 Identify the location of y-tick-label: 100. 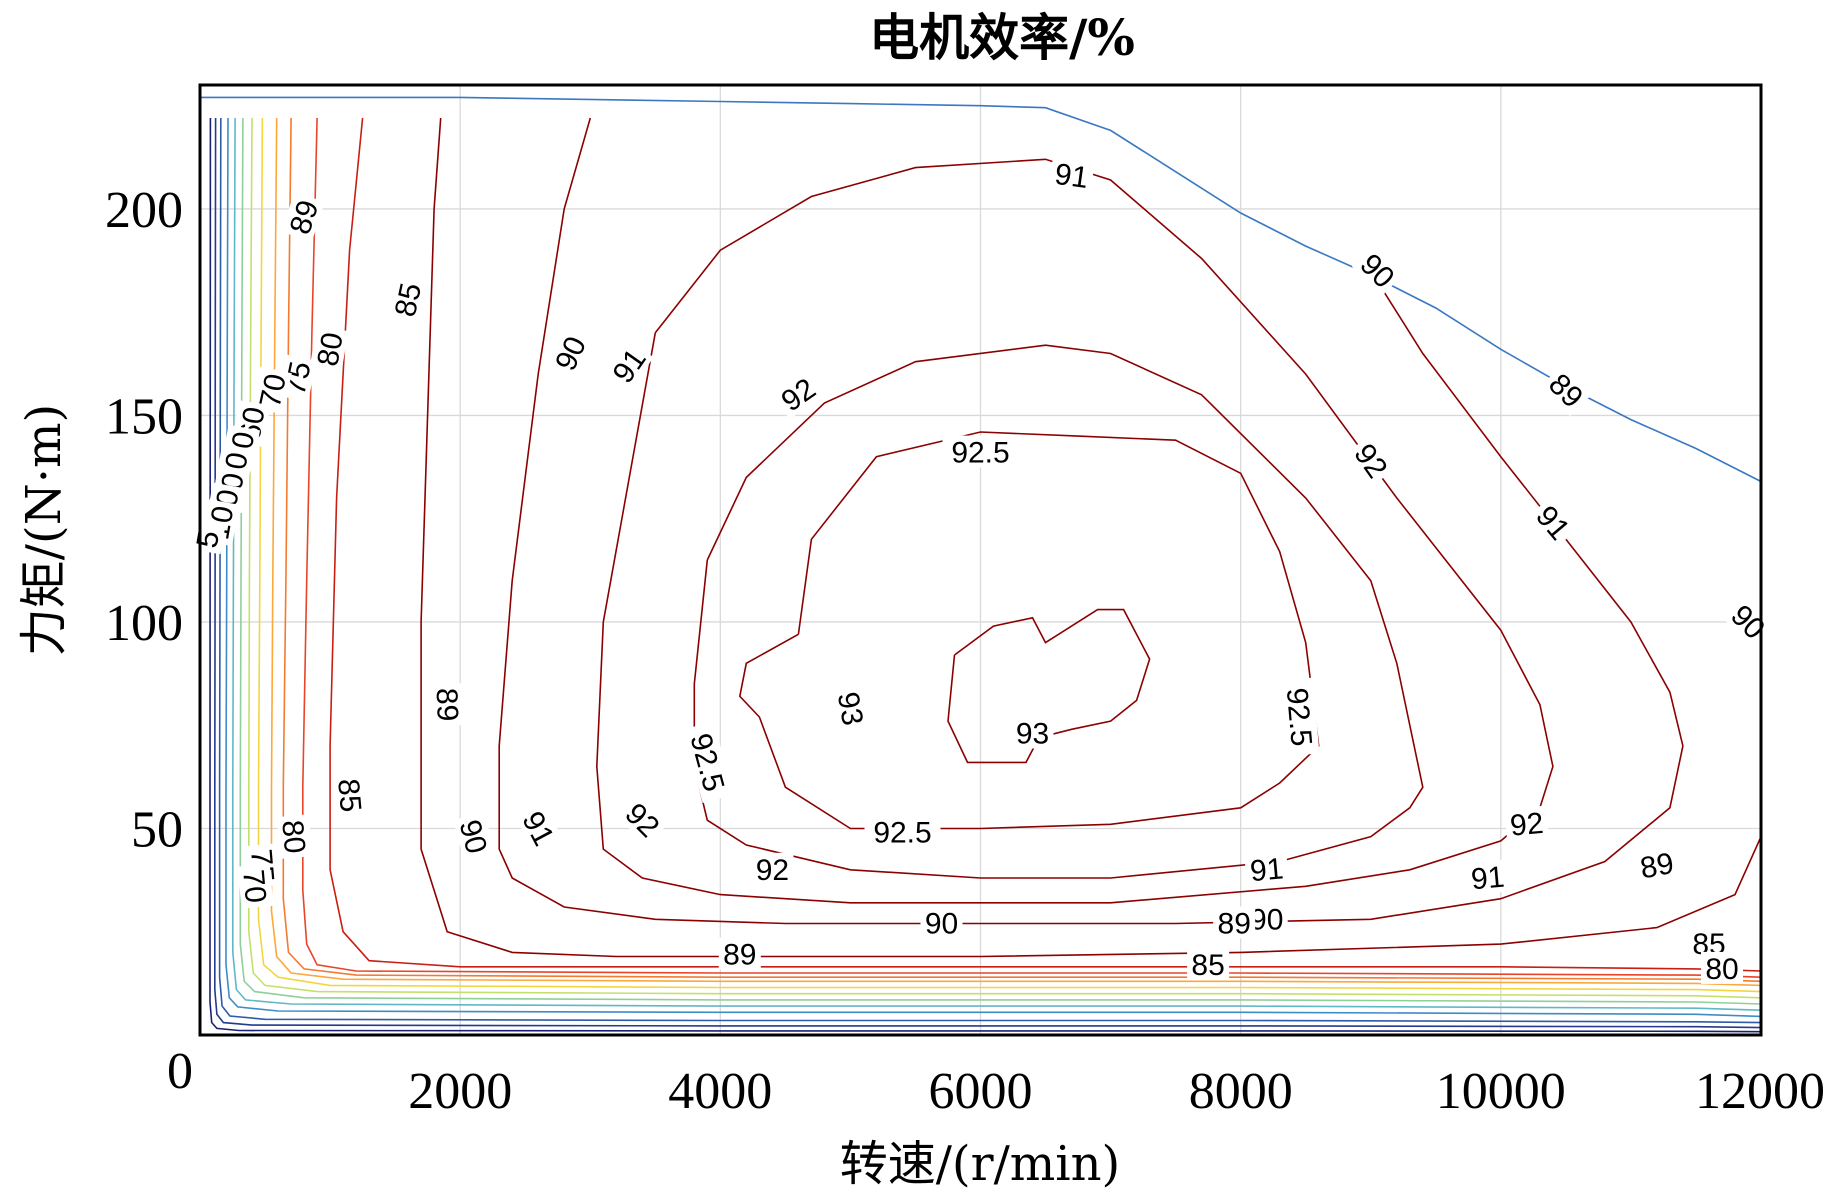
(144, 623).